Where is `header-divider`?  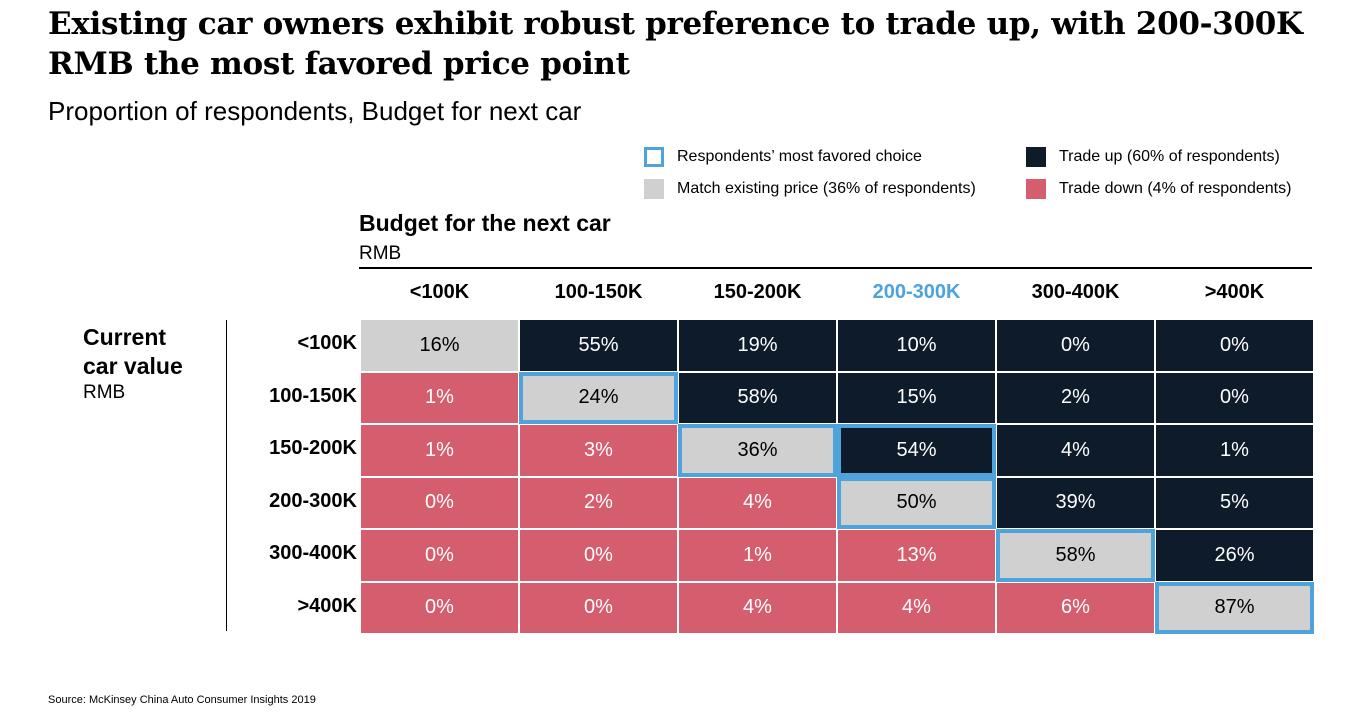 header-divider is located at coordinates (835, 268).